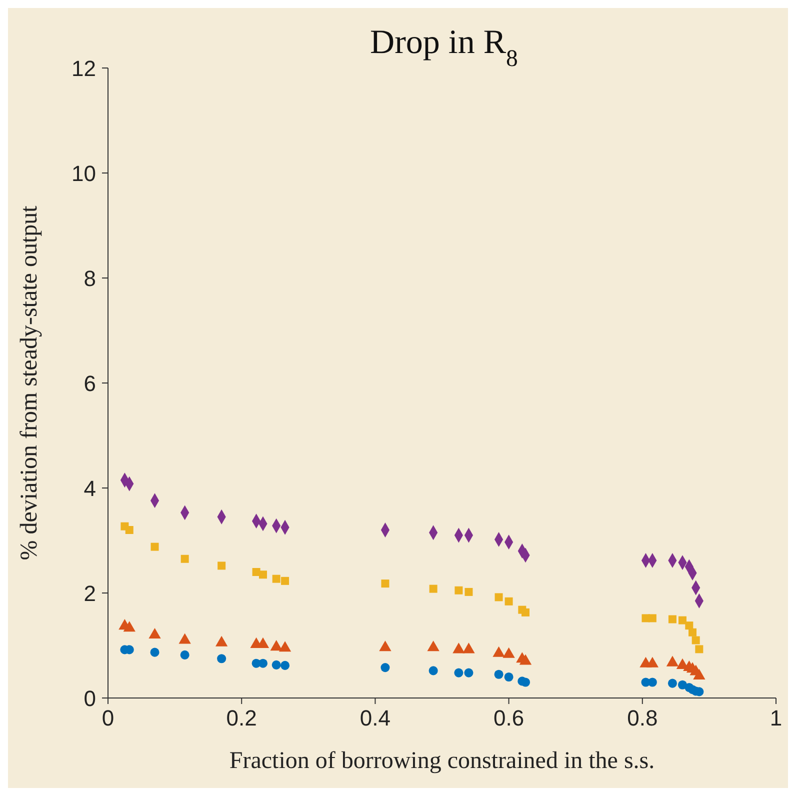 This screenshot has width=790, height=790. I want to click on y-axis-title: % deviation from steady-state output, so click(29, 382).